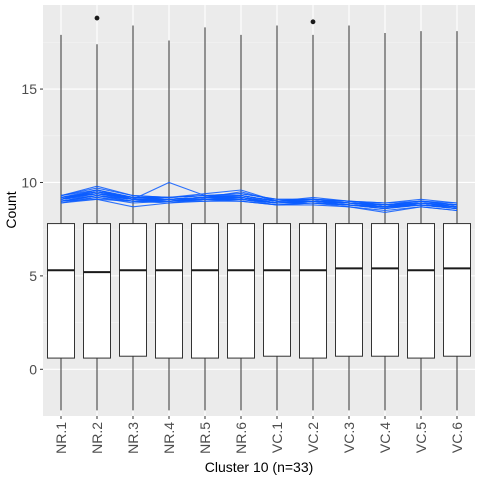  Describe the element at coordinates (457, 437) in the screenshot. I see `x-tick-label: VC.6` at that location.